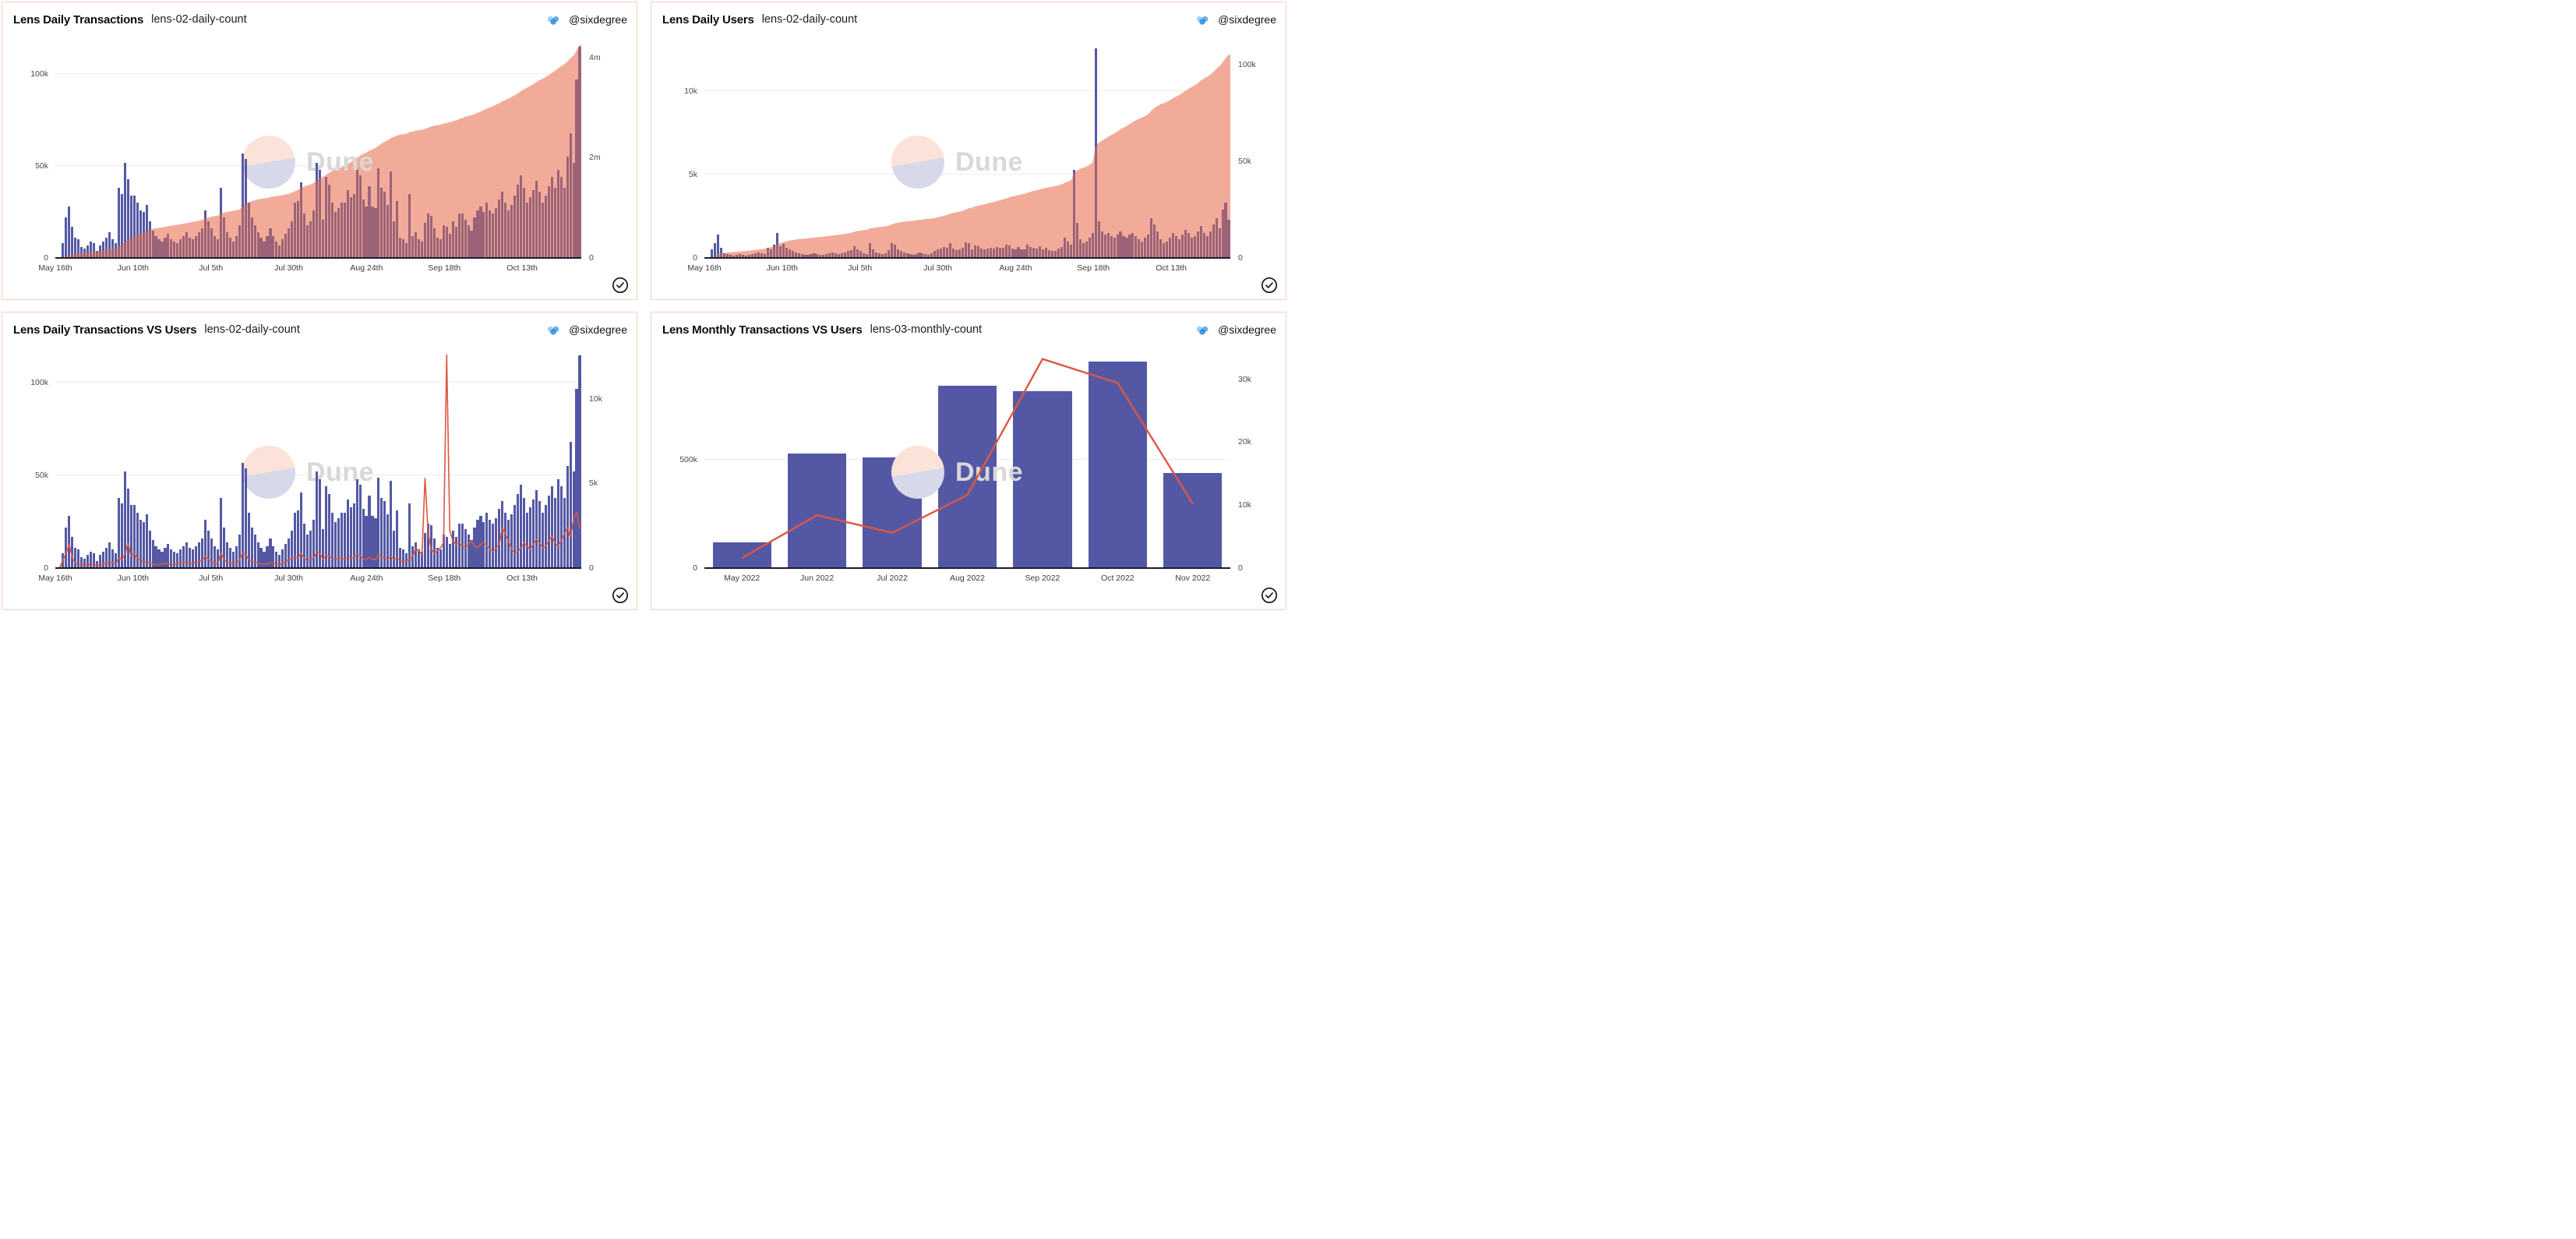 This screenshot has height=1239, width=2576. Describe the element at coordinates (892, 578) in the screenshot. I see `x-axis-tick: Jul 2022` at that location.